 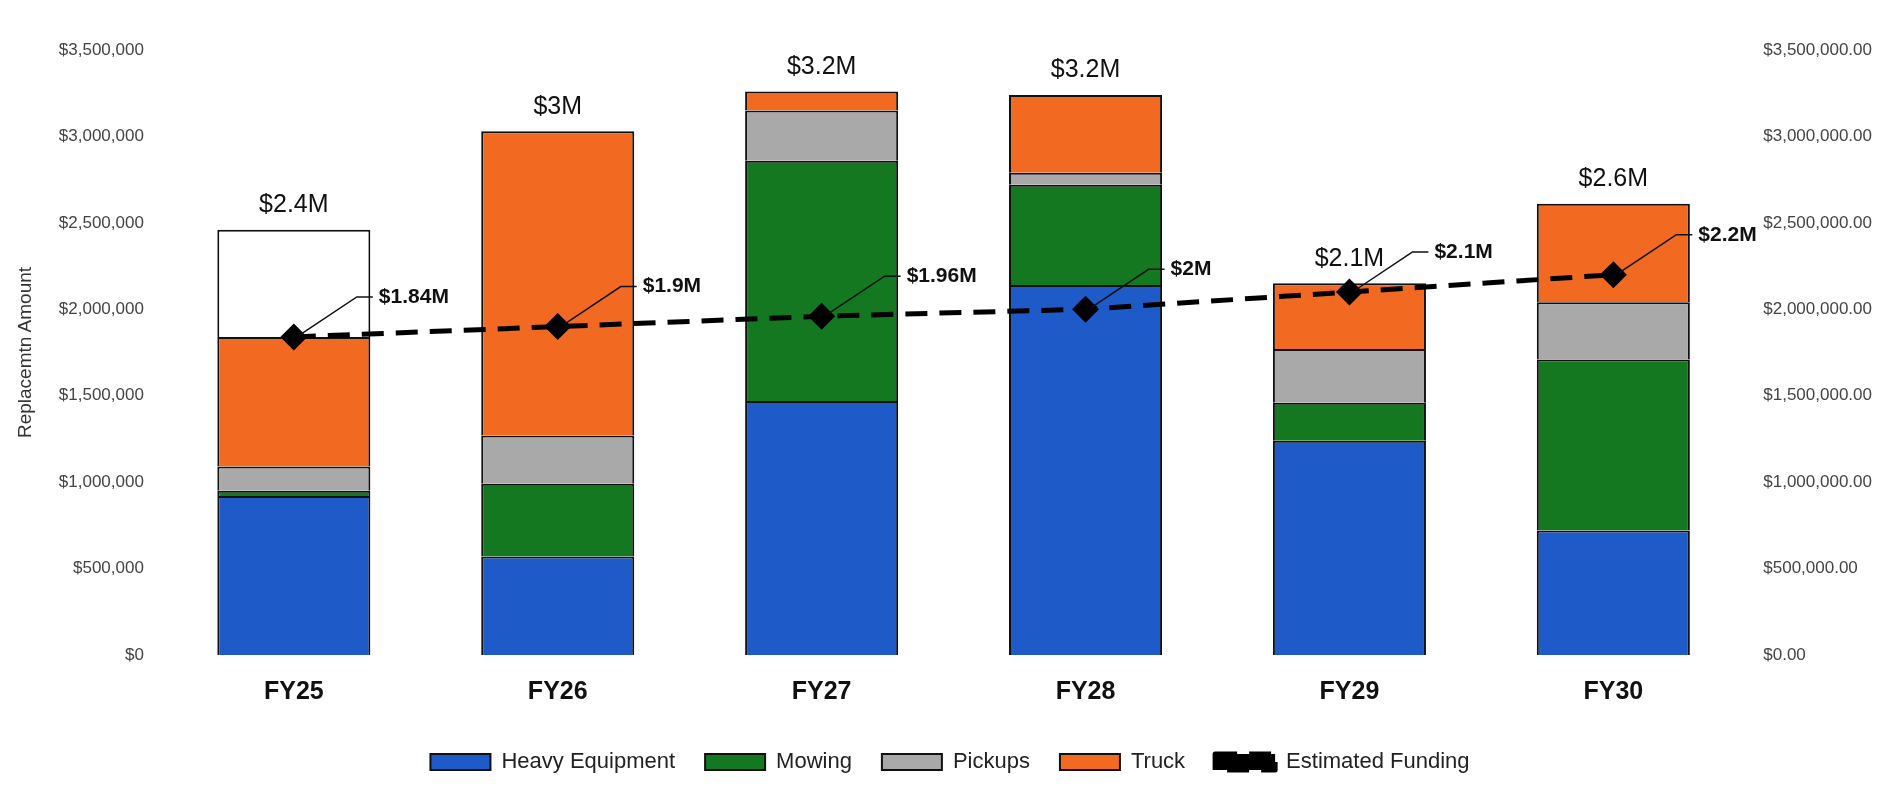 What do you see at coordinates (821, 689) in the screenshot?
I see `x-tick-label: FY27` at bounding box center [821, 689].